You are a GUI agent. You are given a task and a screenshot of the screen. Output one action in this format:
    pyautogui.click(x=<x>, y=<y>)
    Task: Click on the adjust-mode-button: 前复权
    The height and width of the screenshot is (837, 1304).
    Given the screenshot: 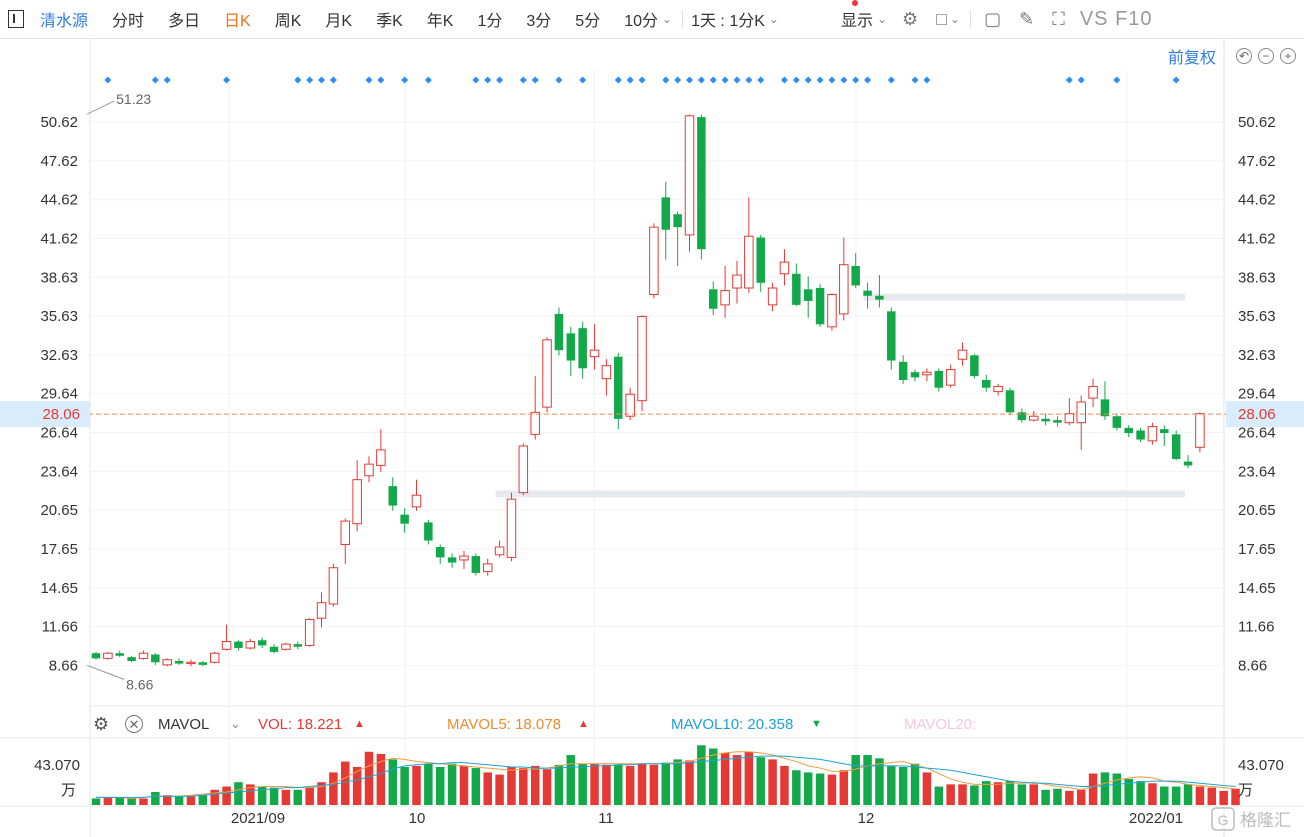 What is the action you would take?
    pyautogui.click(x=1191, y=58)
    